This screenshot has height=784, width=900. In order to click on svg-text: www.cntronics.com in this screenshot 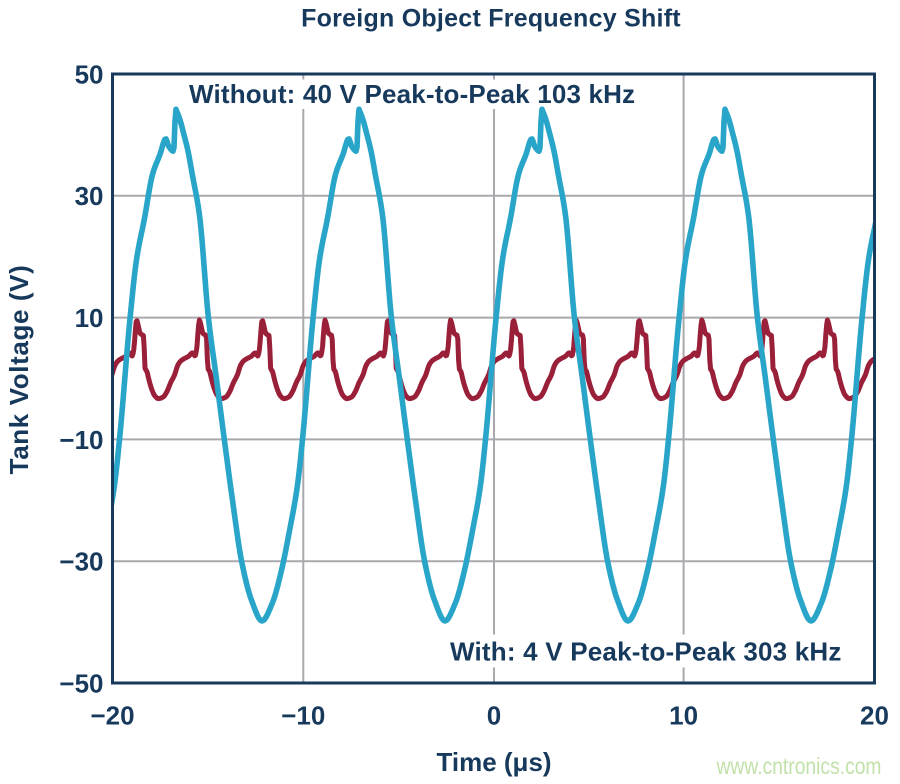, I will do `click(799, 766)`.